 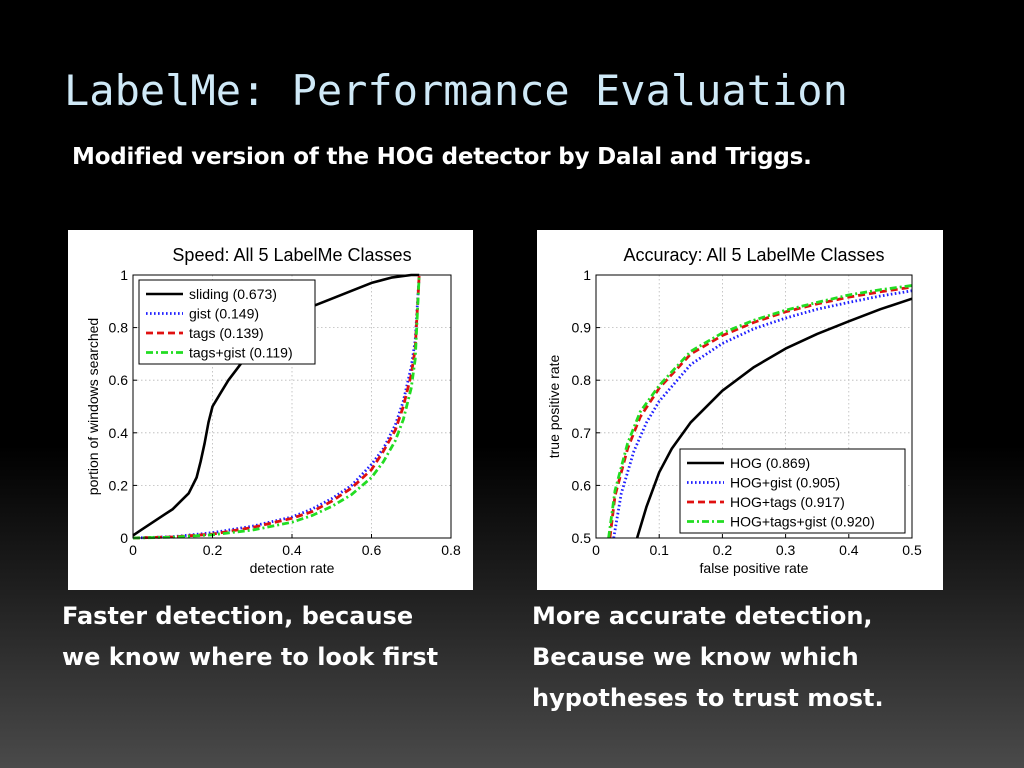 I want to click on caption-right-line-1: More accurate detection,, so click(x=702, y=616).